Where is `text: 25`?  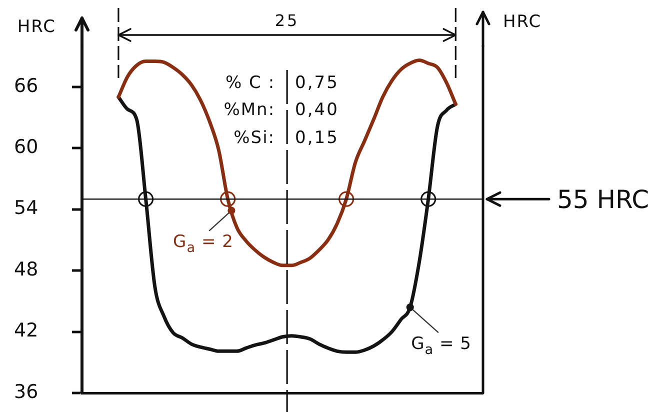 text: 25 is located at coordinates (287, 20).